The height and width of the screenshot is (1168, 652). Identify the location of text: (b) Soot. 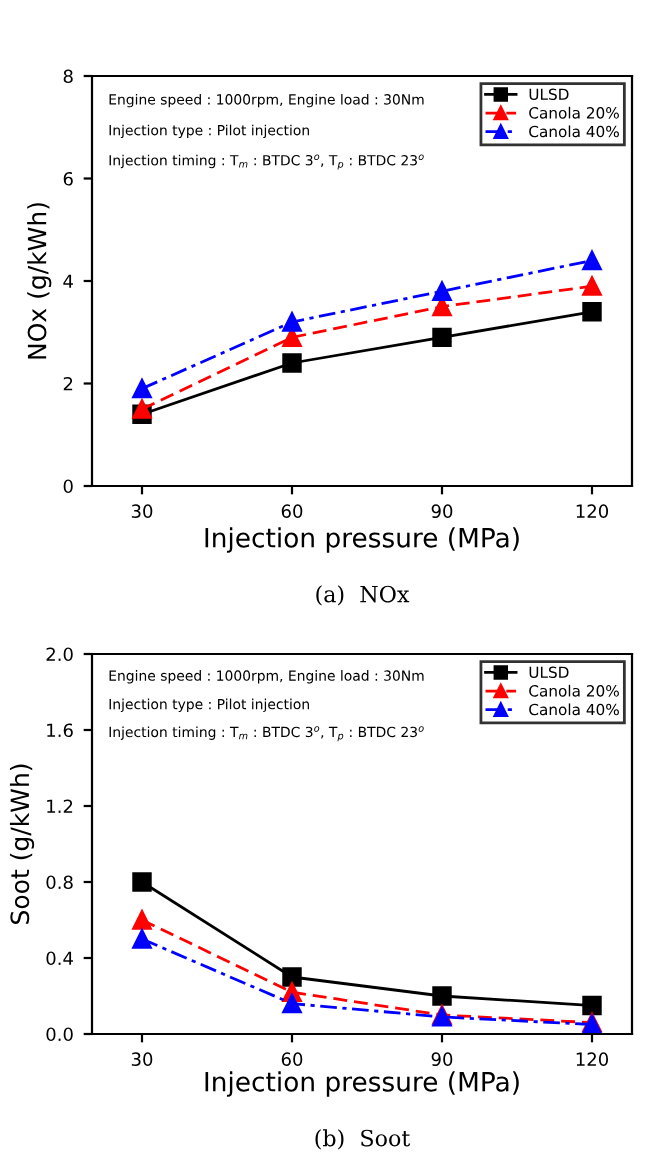
(363, 1139).